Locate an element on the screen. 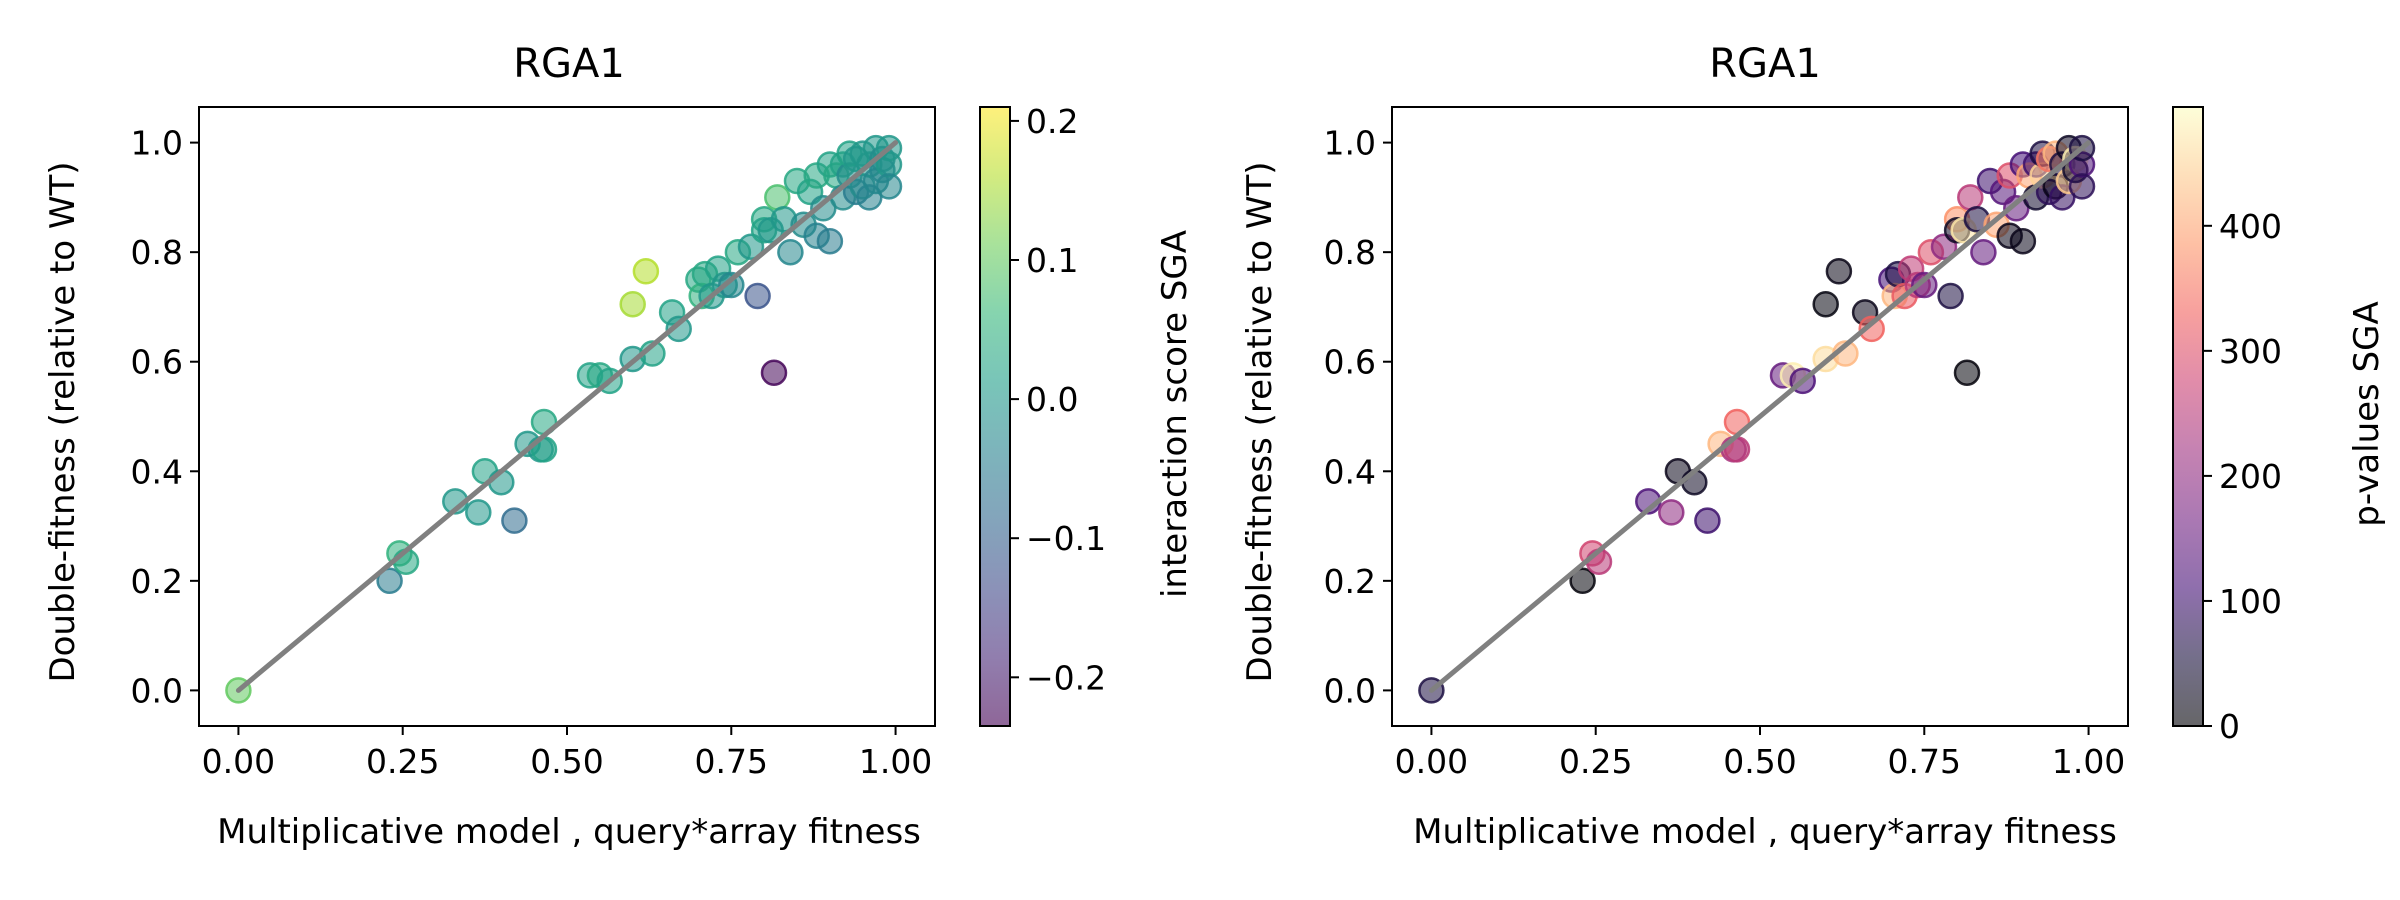 This screenshot has width=2400, height=900. colorbar-tick-label: 300 is located at coordinates (2250, 351).